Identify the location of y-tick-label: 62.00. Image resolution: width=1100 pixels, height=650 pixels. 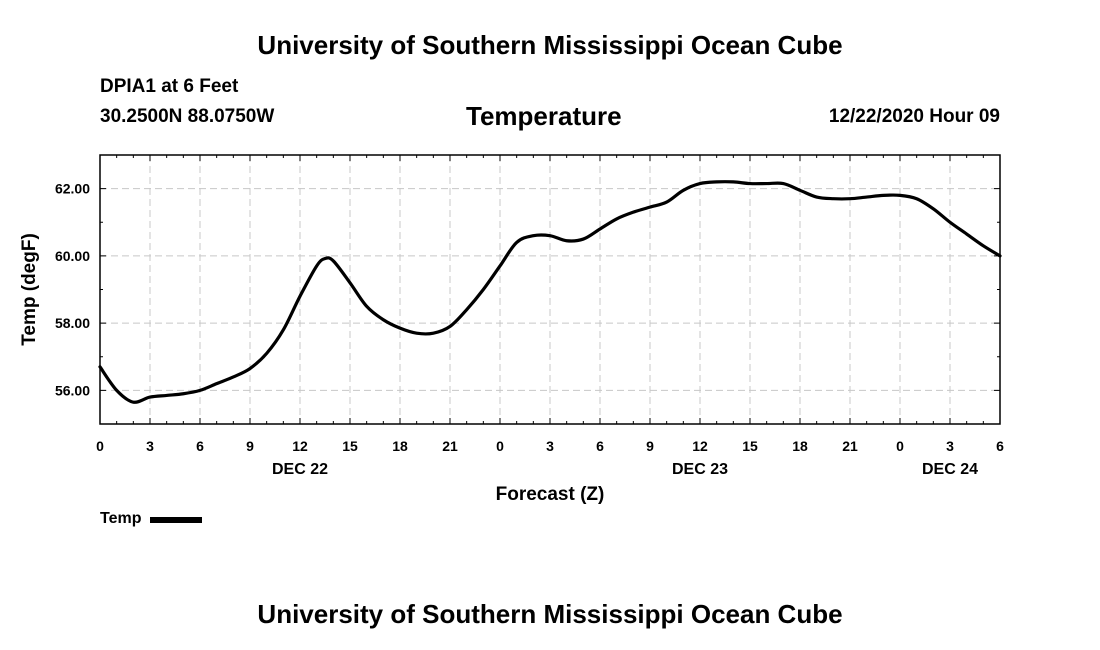
(72, 189).